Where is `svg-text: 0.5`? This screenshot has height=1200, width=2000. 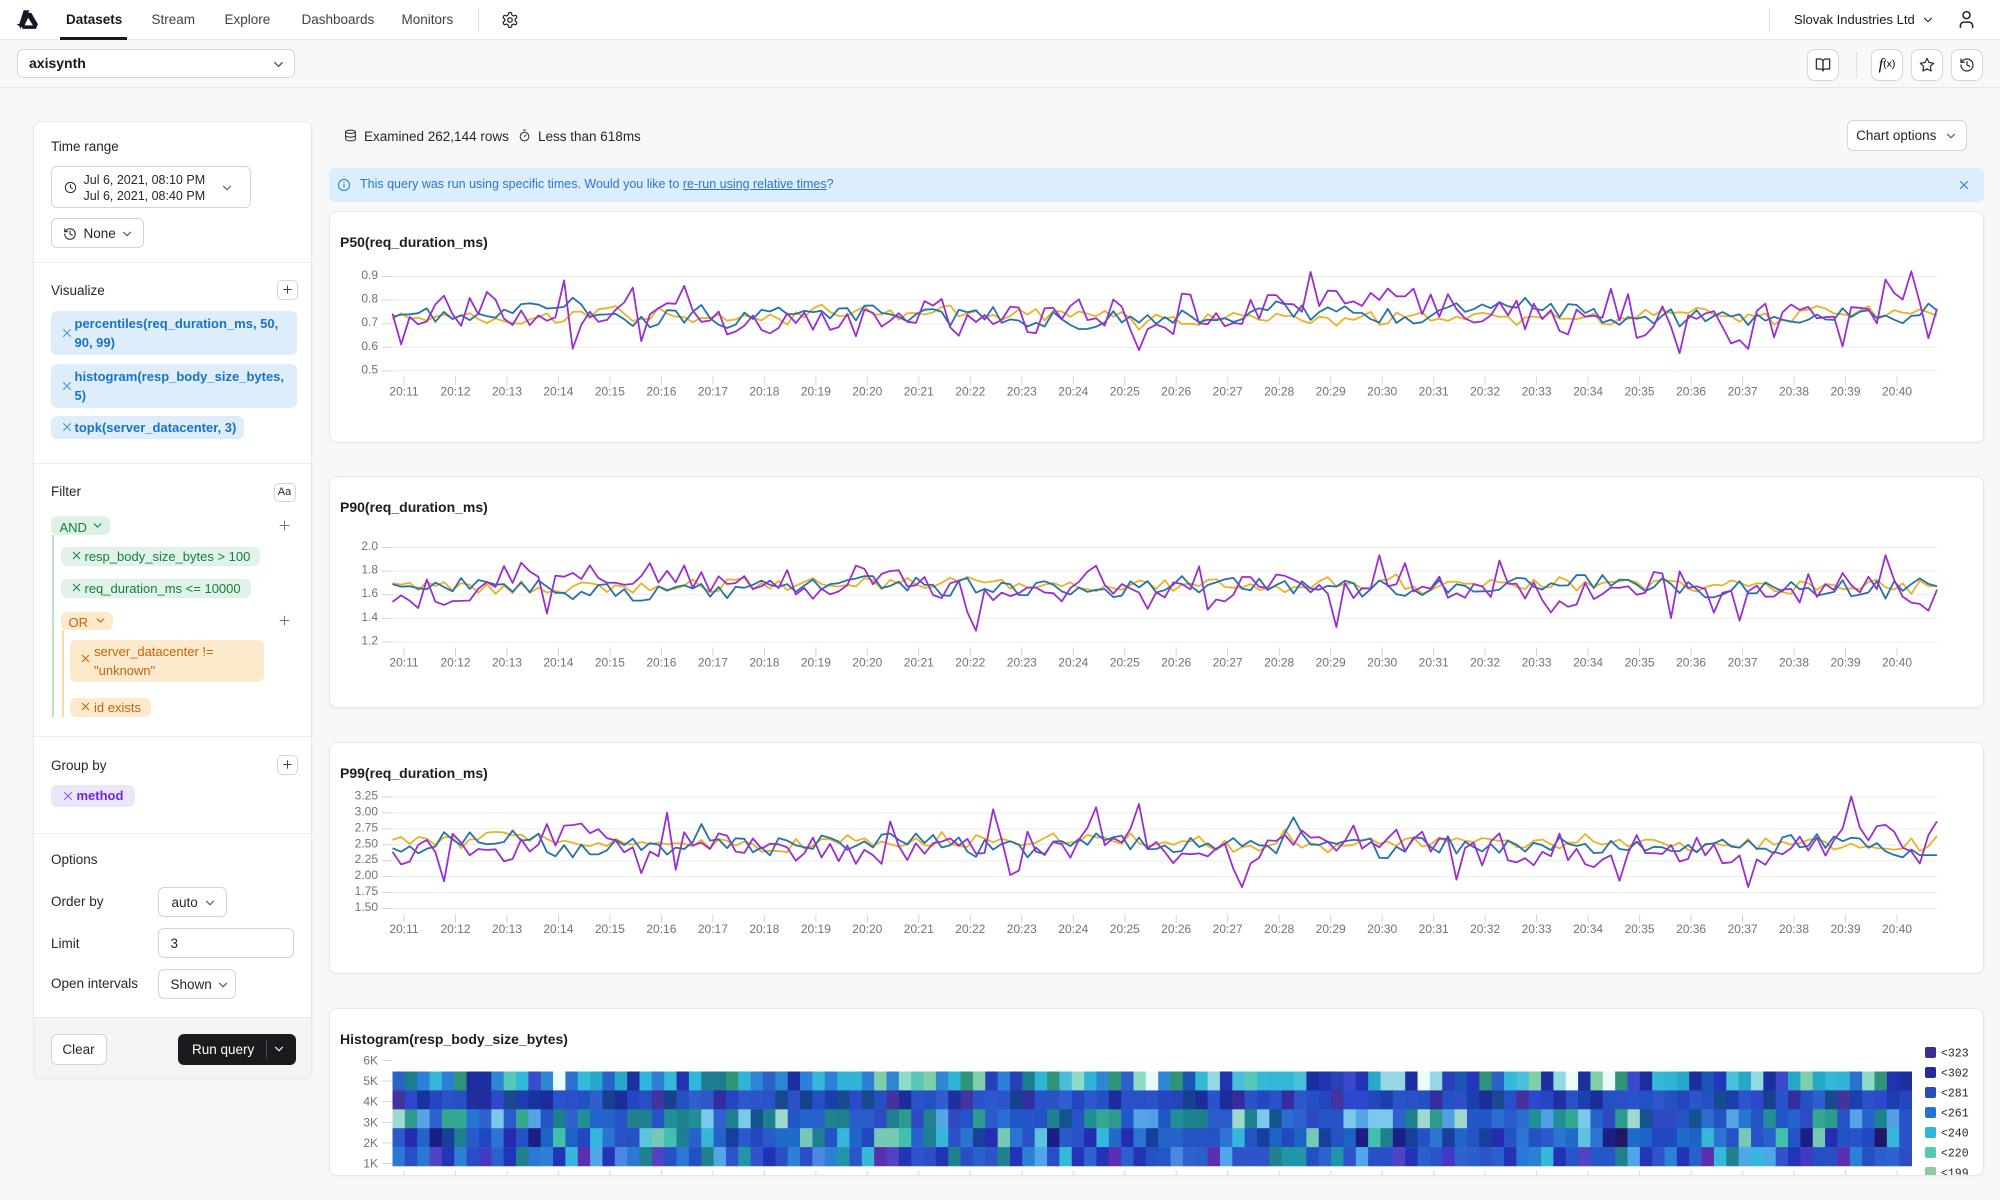 svg-text: 0.5 is located at coordinates (369, 369).